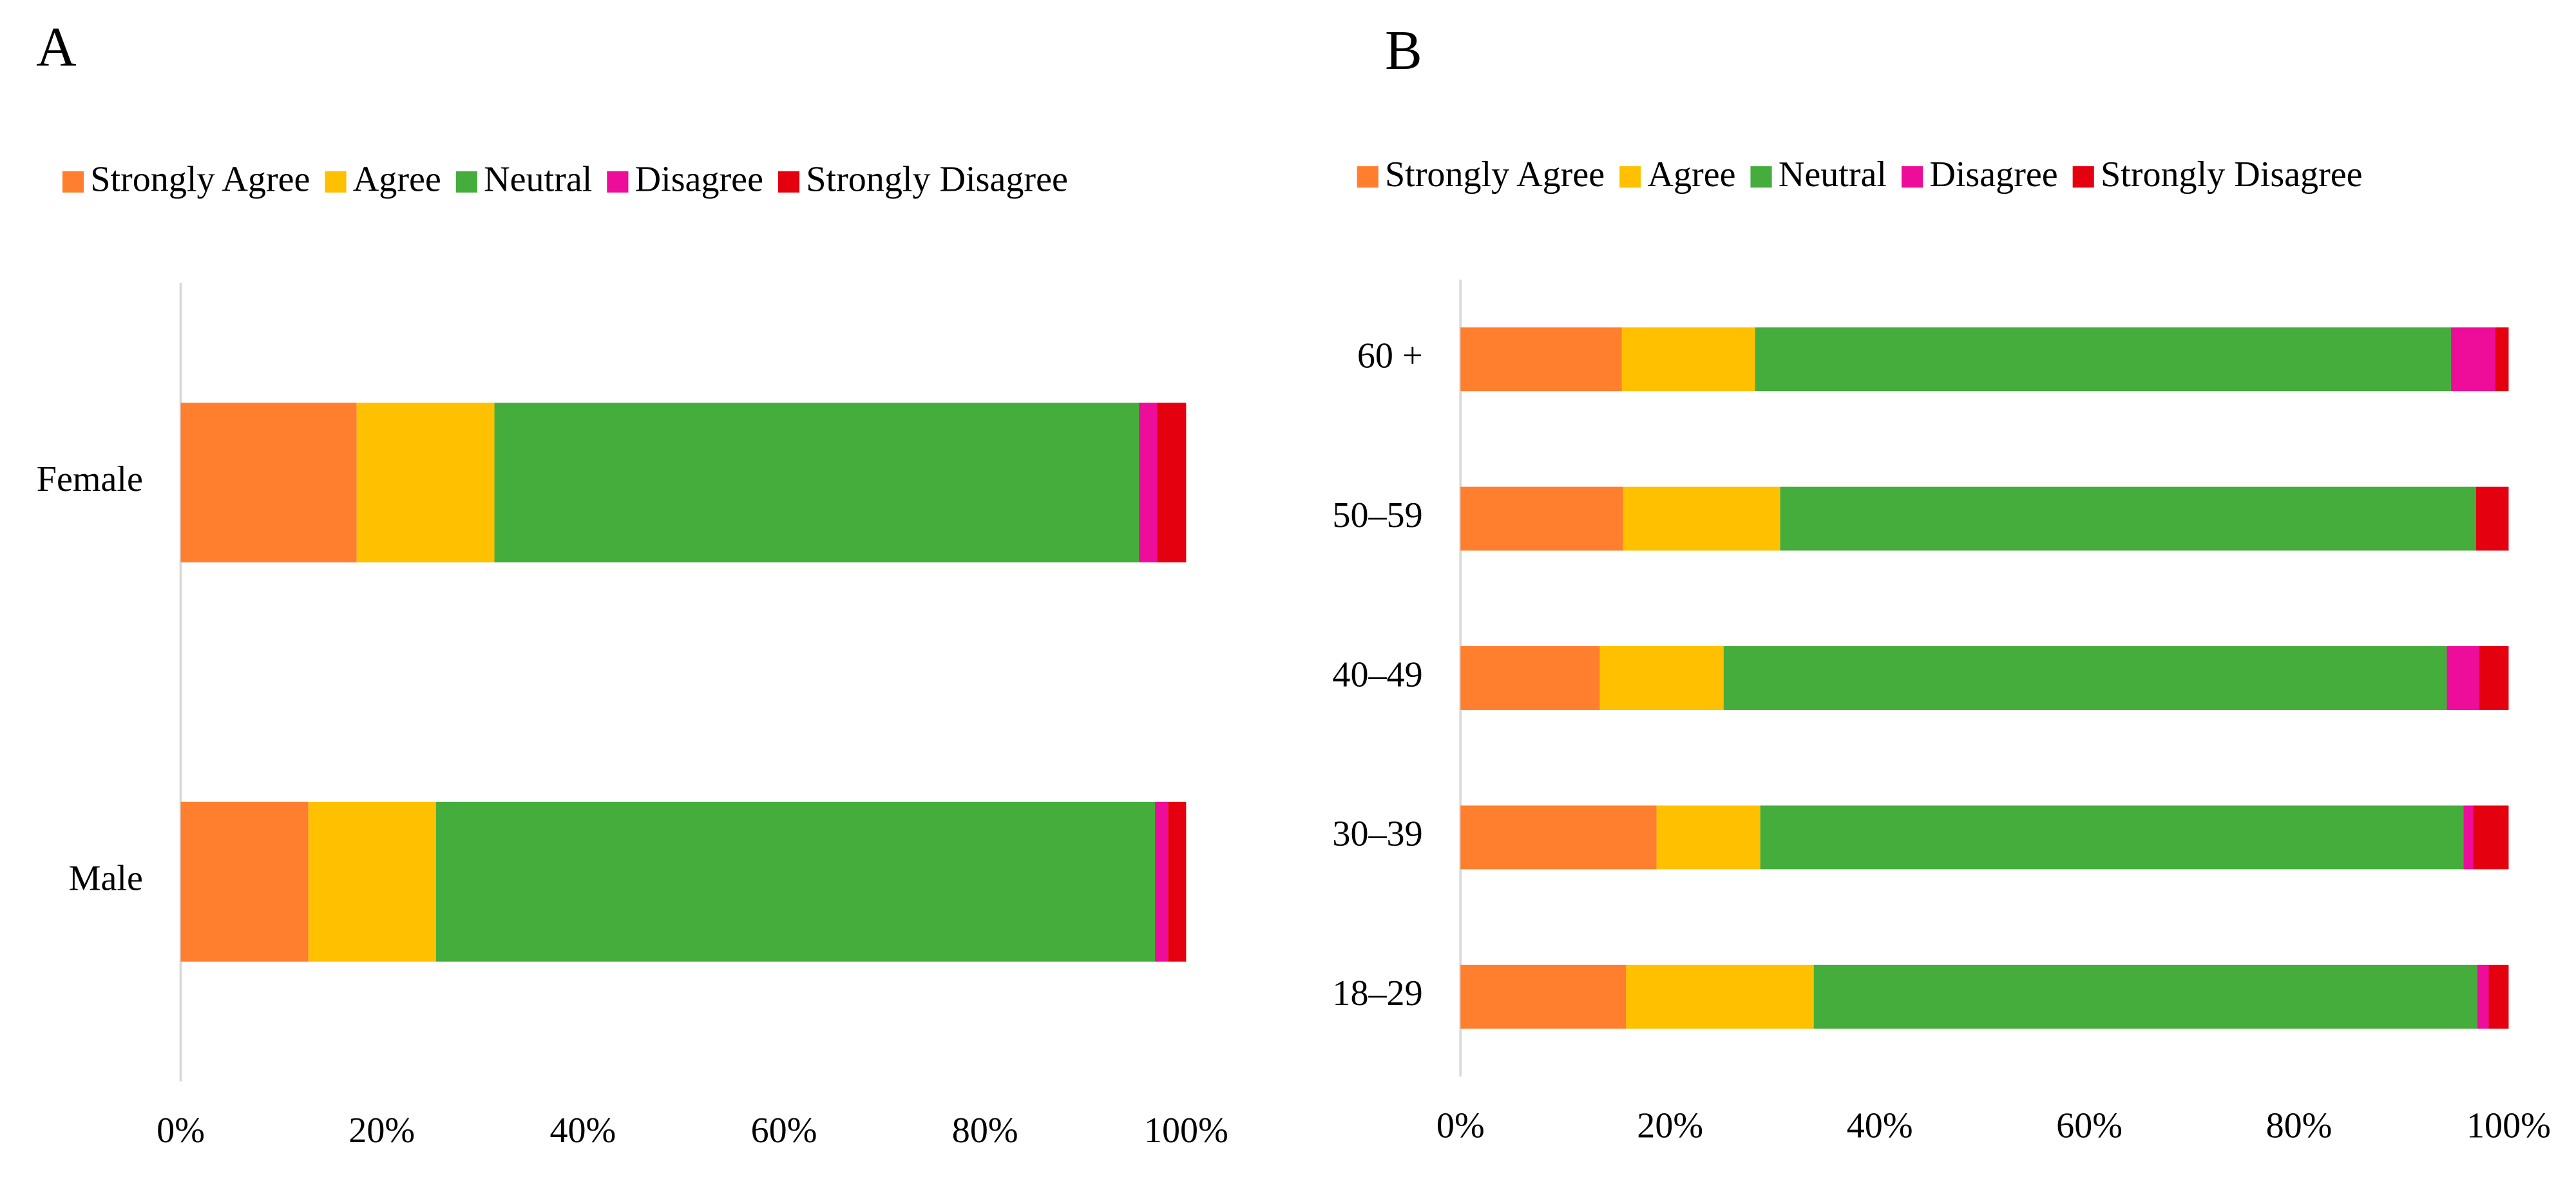  Describe the element at coordinates (56, 47) in the screenshot. I see `panel-title: A` at that location.